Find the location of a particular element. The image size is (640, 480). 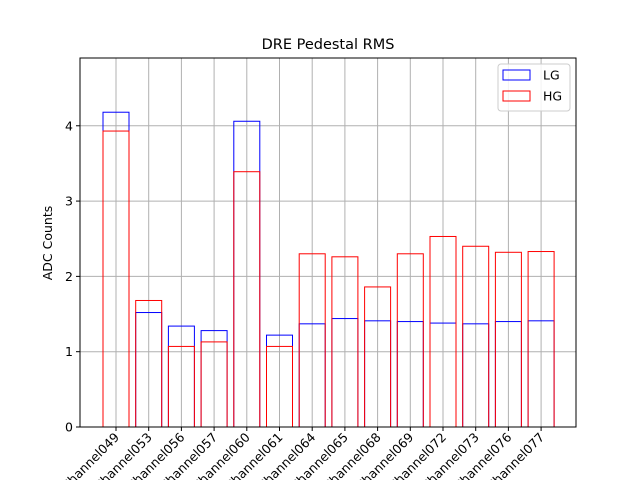

legend-box is located at coordinates (534, 87).